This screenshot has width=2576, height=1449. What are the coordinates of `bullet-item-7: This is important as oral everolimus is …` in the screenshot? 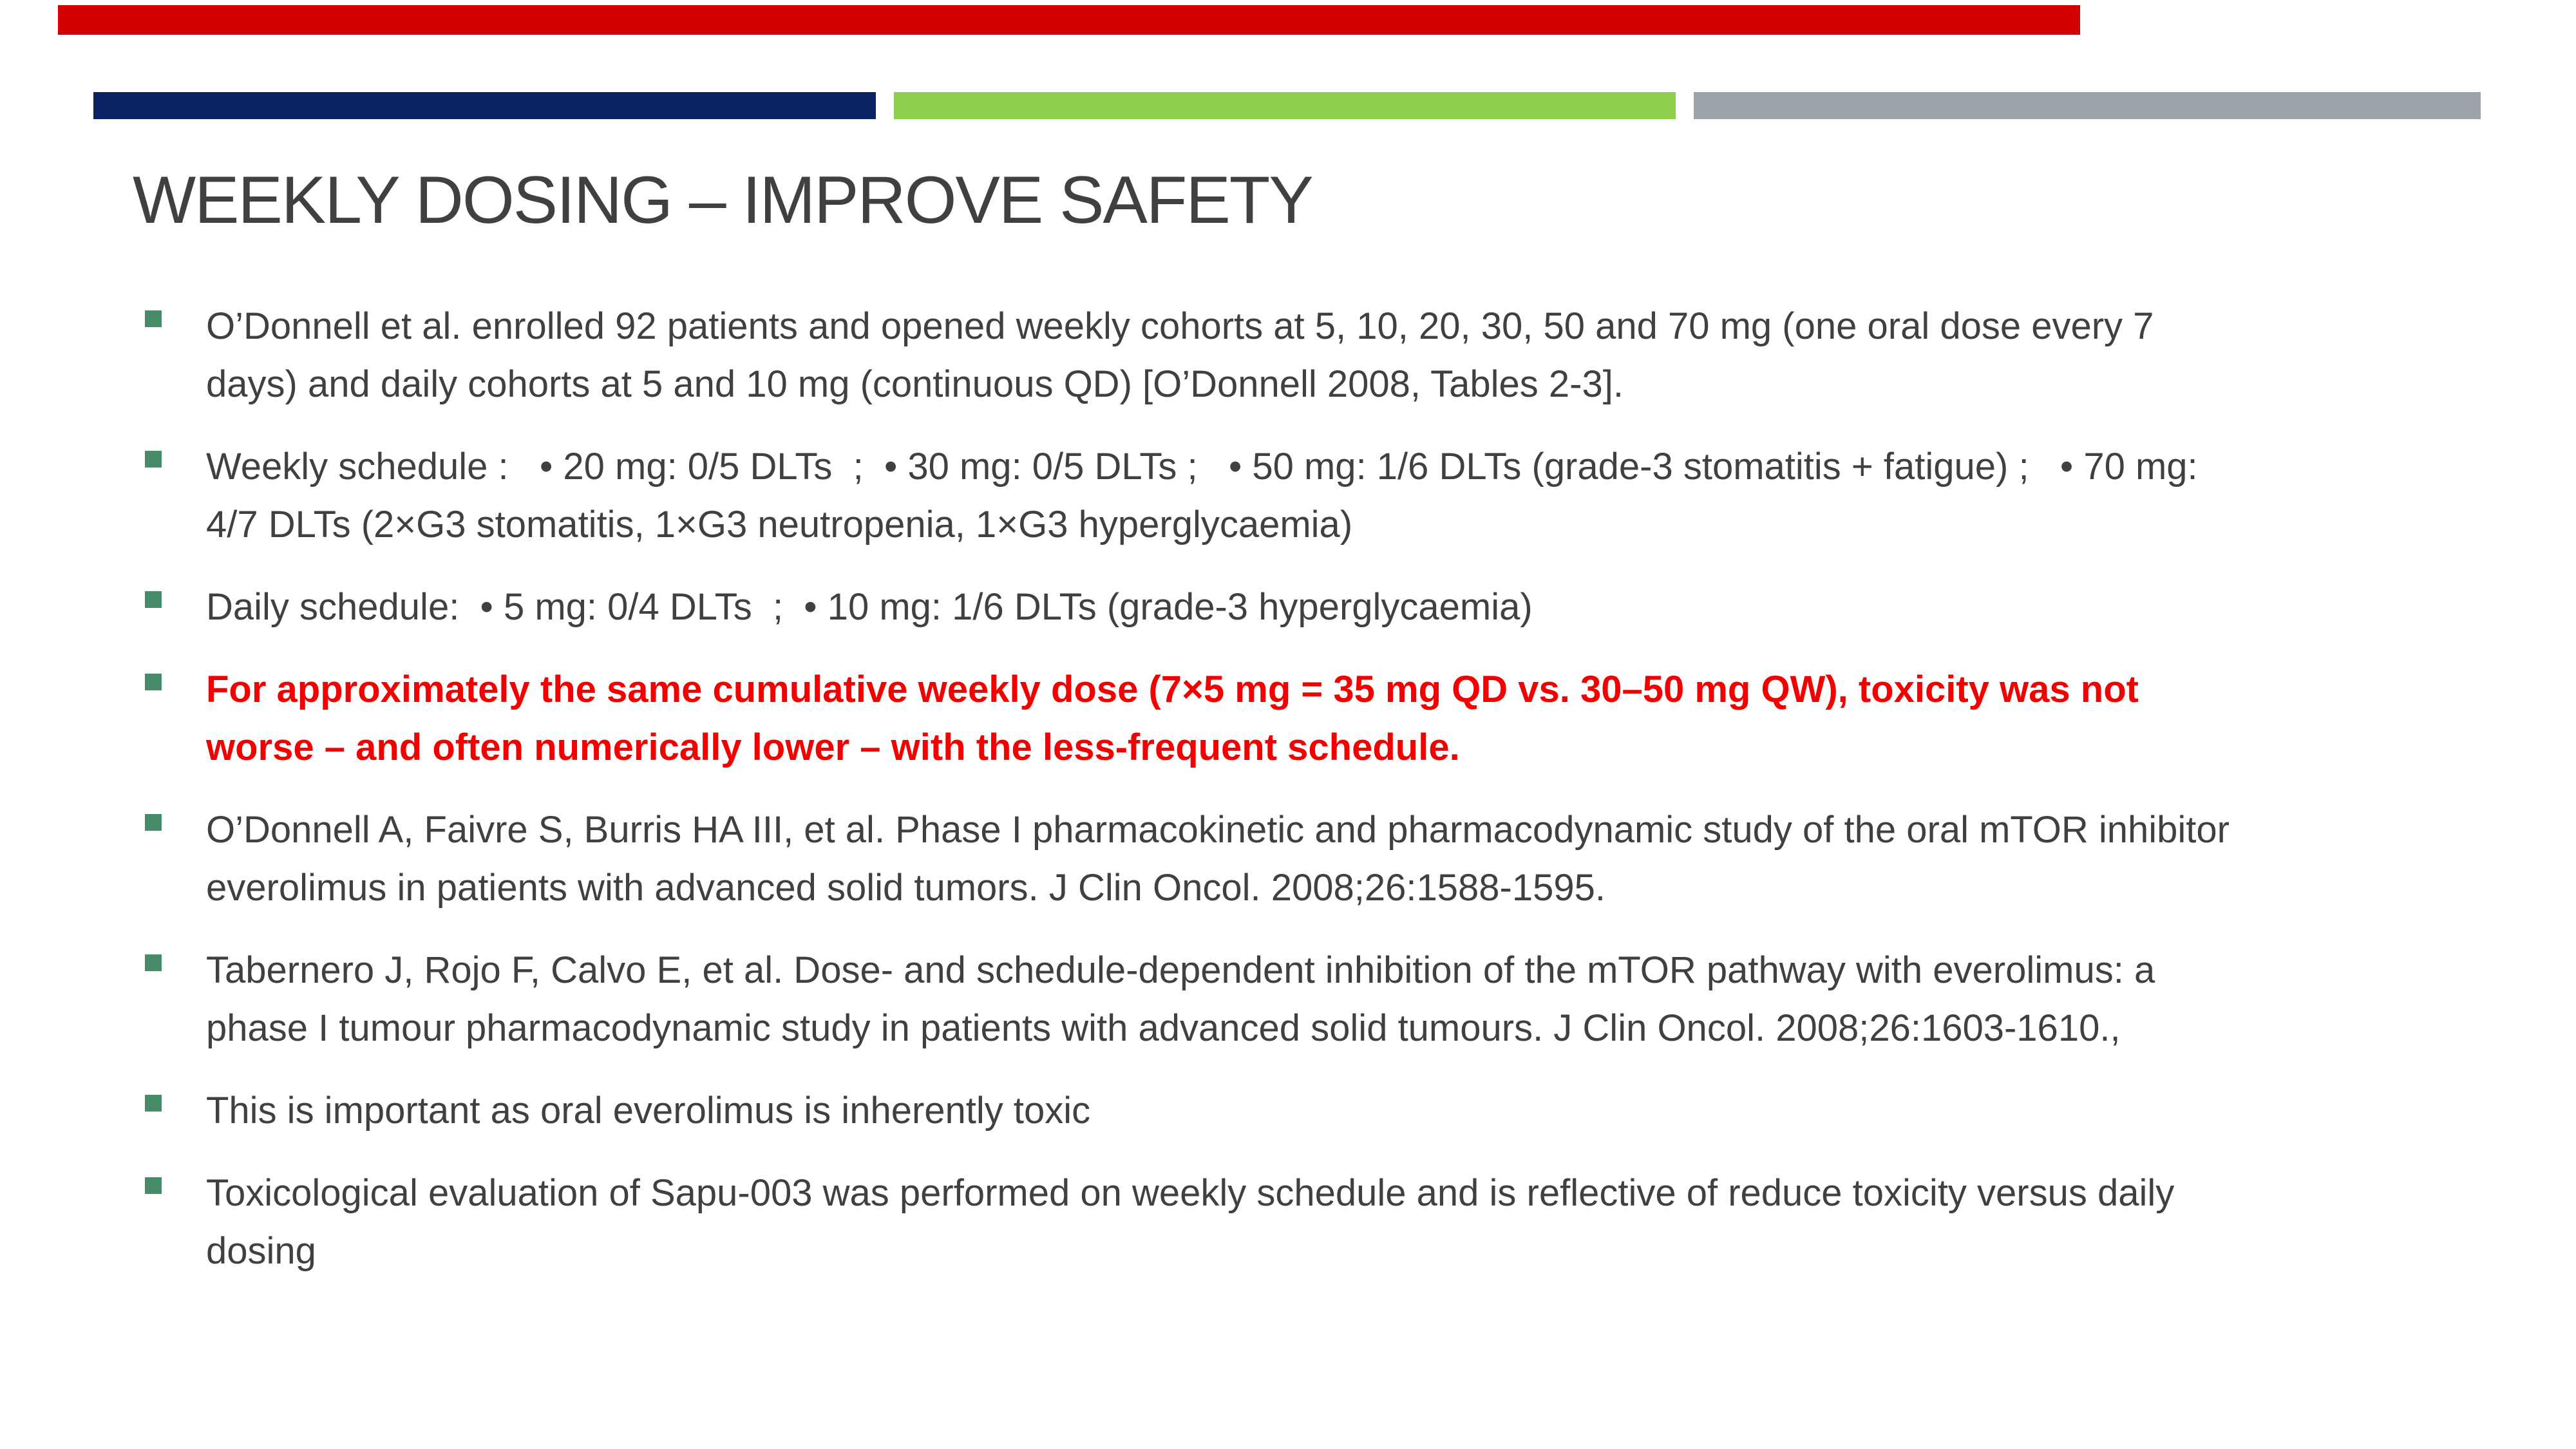 It's located at (1346, 1111).